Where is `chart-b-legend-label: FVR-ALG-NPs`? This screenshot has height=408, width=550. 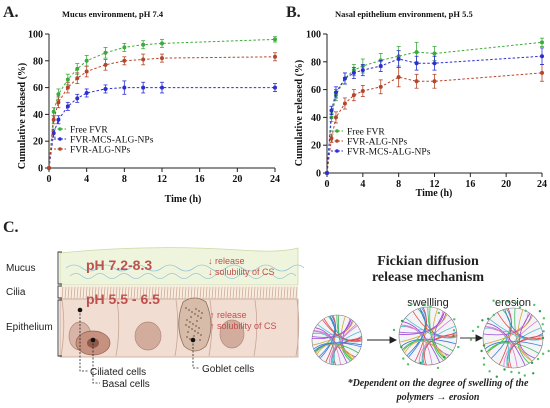 chart-b-legend-label: FVR-ALG-NPs is located at coordinates (377, 143).